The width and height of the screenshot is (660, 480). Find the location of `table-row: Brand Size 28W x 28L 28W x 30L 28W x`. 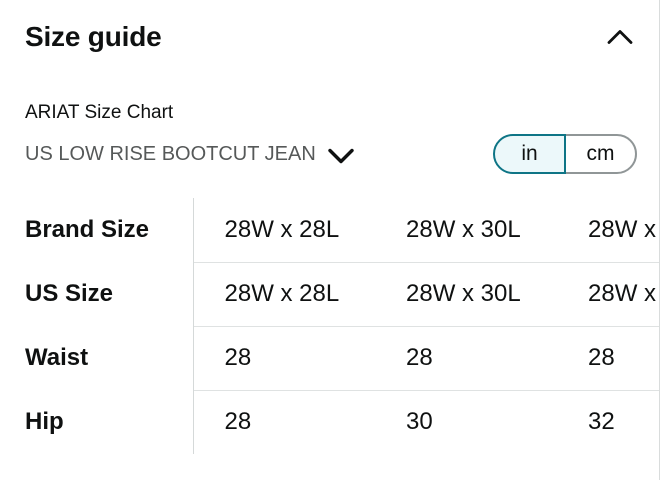

table-row: Brand Size 28W x 28L 28W x 30L 28W x is located at coordinates (342, 230).